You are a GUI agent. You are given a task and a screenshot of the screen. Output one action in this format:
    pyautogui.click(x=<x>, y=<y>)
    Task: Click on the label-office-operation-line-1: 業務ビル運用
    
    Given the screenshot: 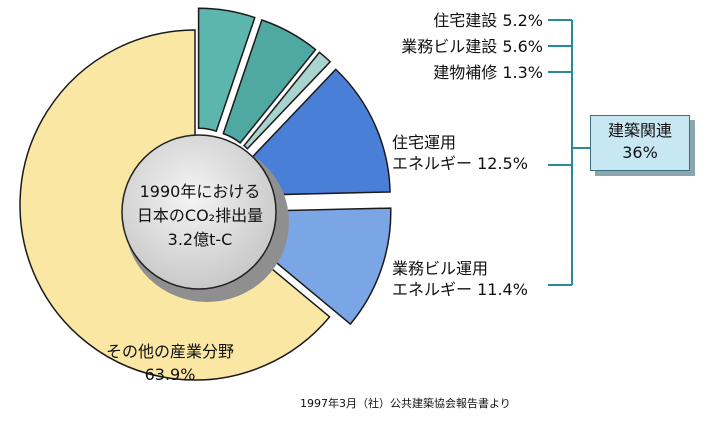 What is the action you would take?
    pyautogui.click(x=440, y=268)
    